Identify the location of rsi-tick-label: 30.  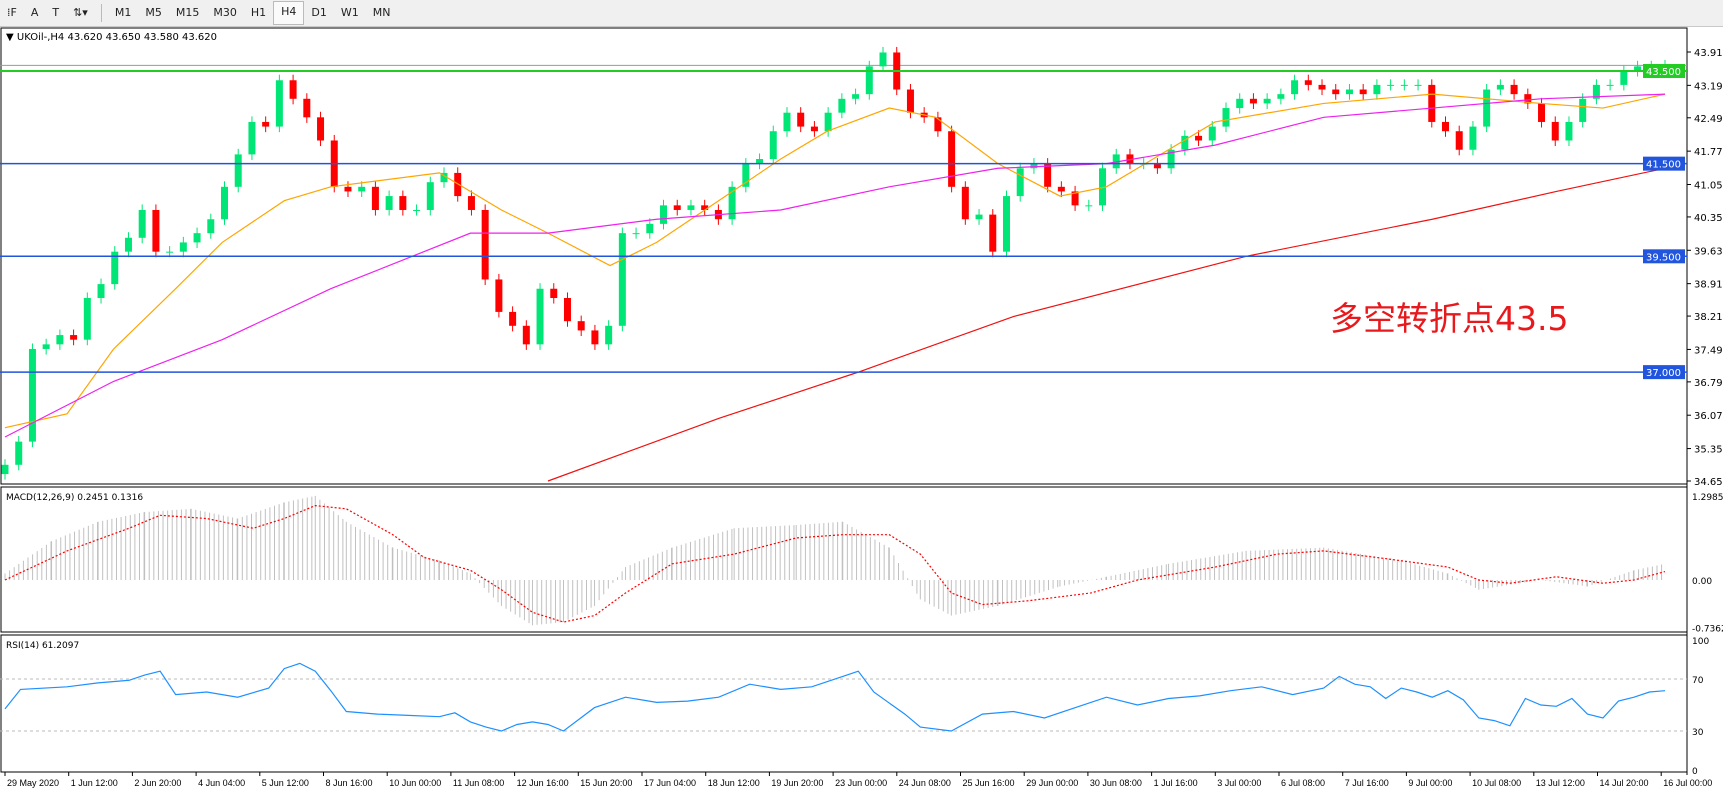
(1698, 733).